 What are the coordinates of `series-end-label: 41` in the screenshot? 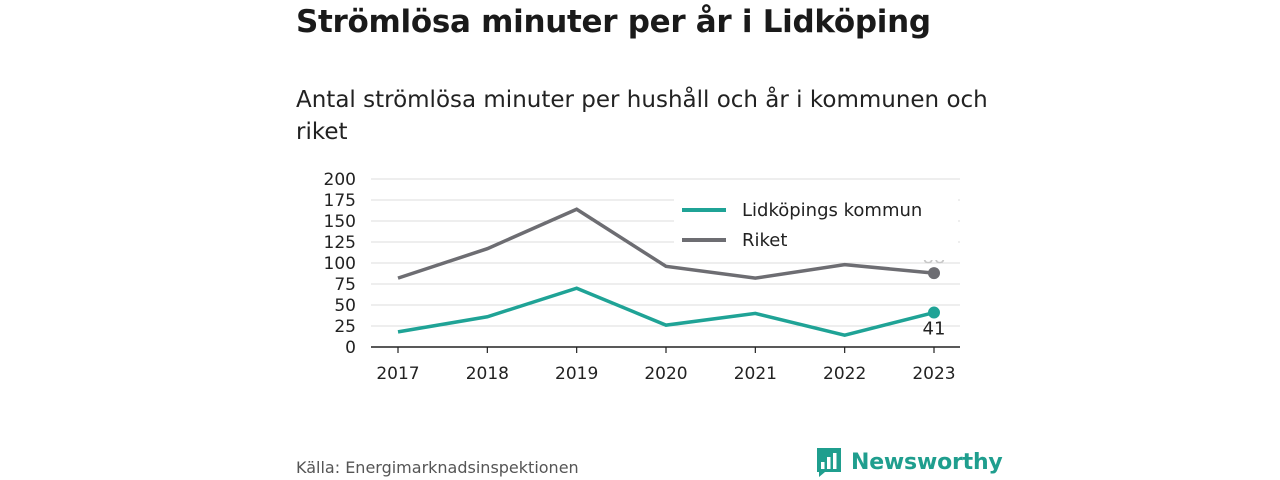 It's located at (934, 329).